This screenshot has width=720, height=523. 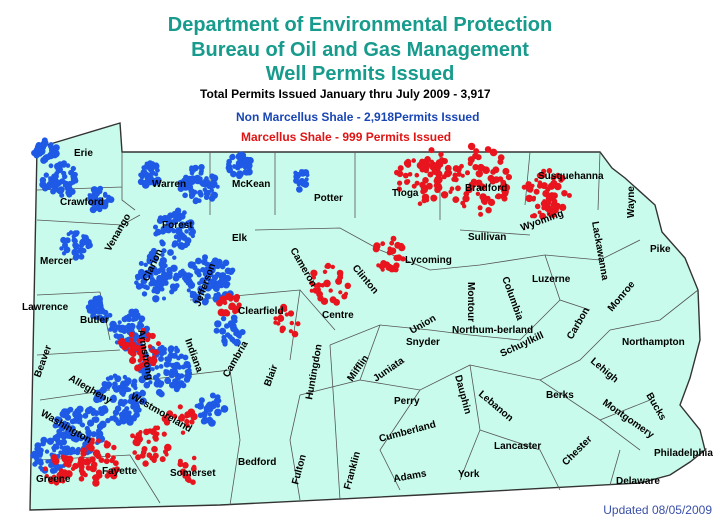 I want to click on county-label-philadelphia: Philadelphia, so click(x=683, y=453).